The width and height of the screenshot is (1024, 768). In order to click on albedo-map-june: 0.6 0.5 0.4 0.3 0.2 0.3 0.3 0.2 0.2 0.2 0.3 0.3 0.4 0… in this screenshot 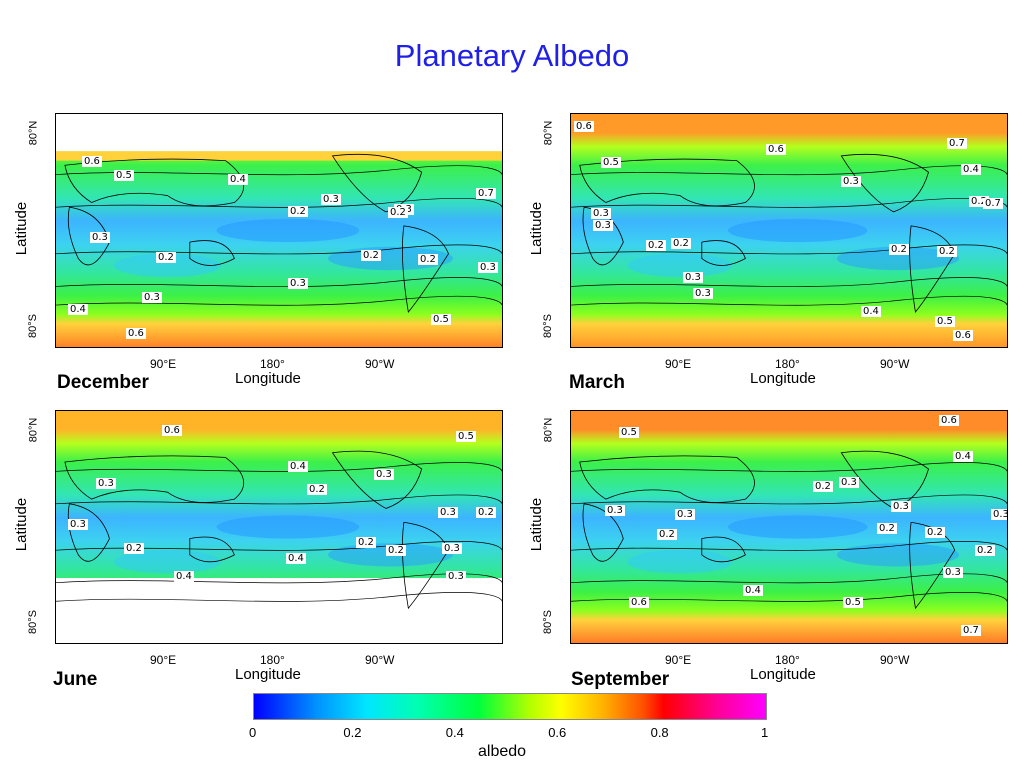, I will do `click(279, 527)`.